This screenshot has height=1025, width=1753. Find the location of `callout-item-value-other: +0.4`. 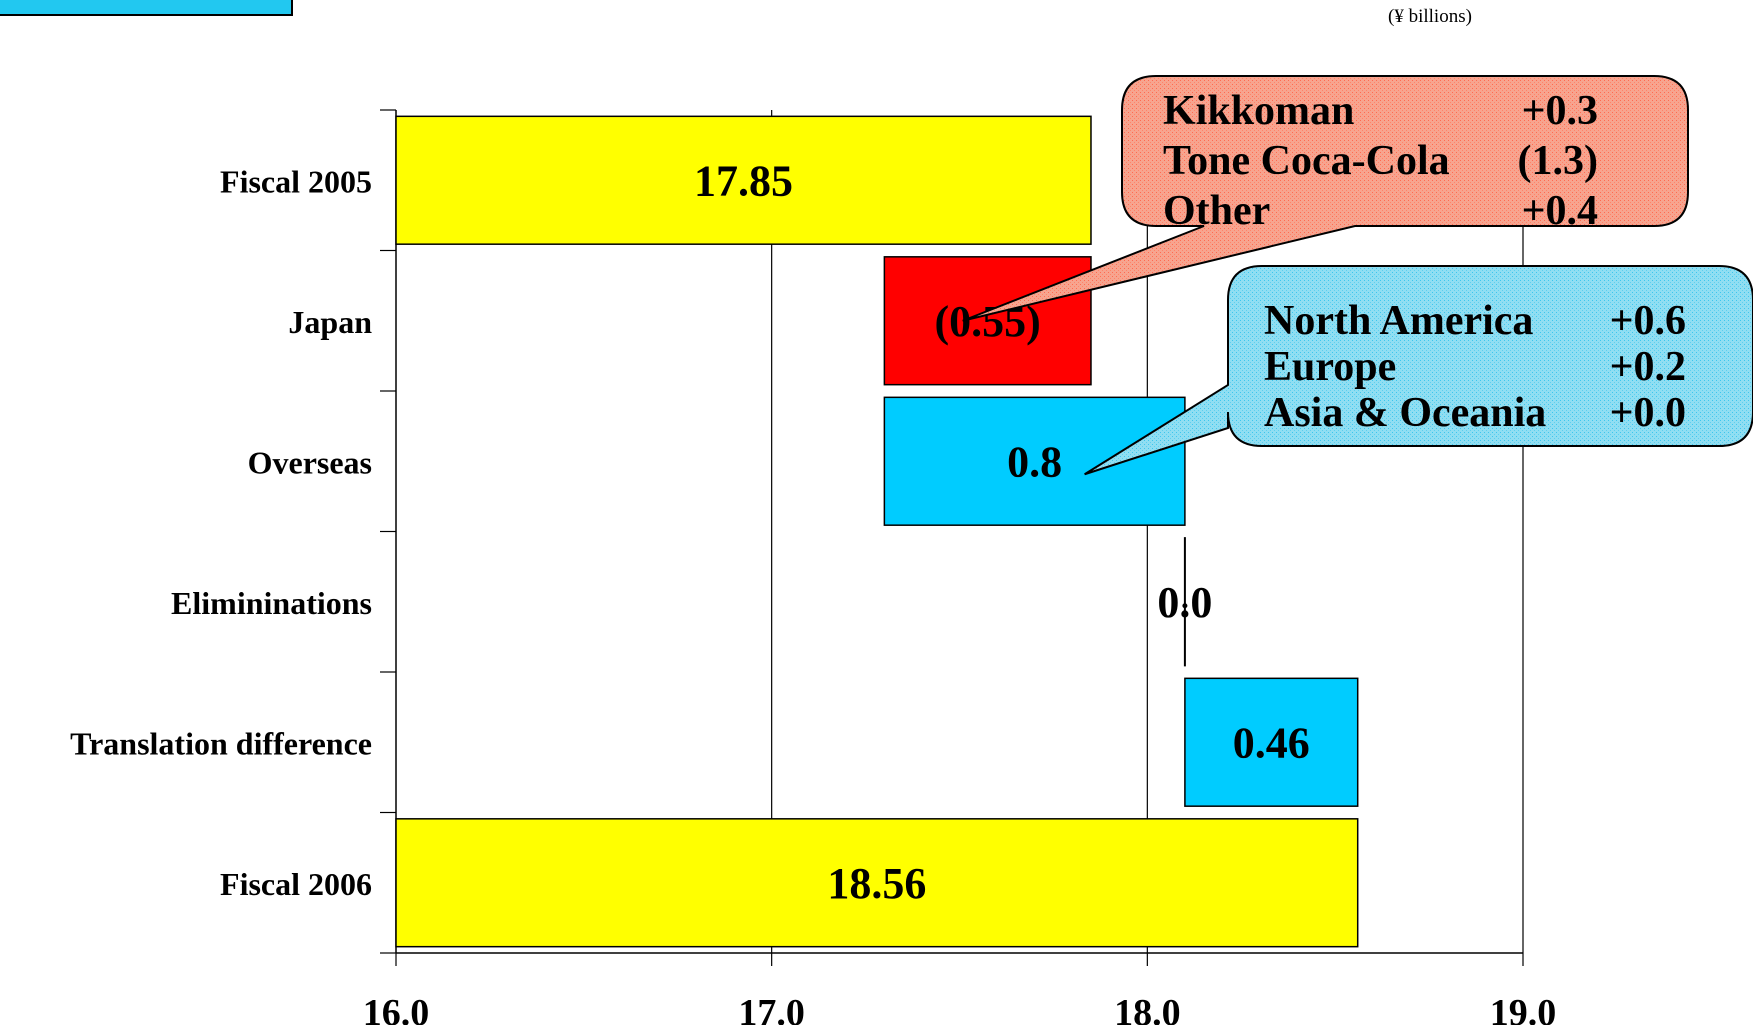

callout-item-value-other: +0.4 is located at coordinates (1560, 211).